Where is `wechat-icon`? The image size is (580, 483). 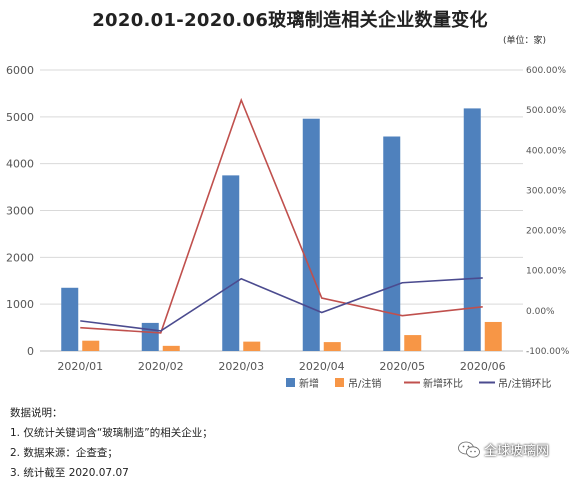 wechat-icon is located at coordinates (469, 449).